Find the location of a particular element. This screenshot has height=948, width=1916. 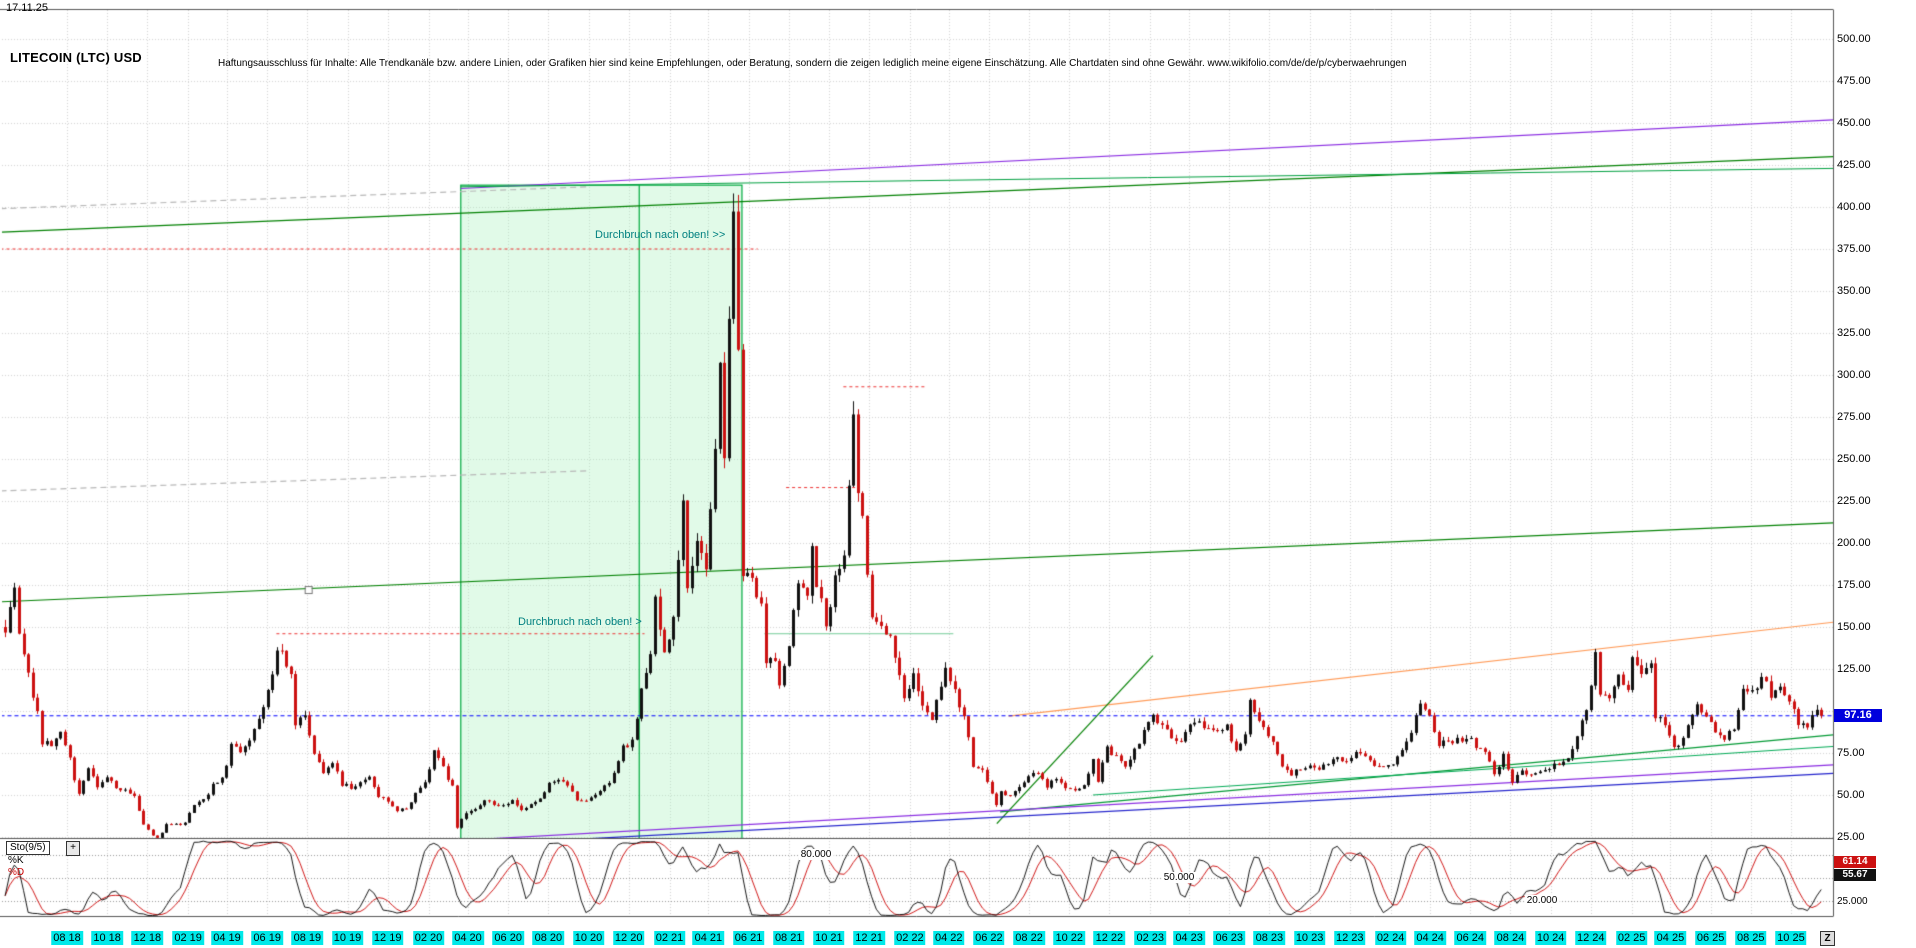

date-axis-label: 08 18 is located at coordinates (67, 938).